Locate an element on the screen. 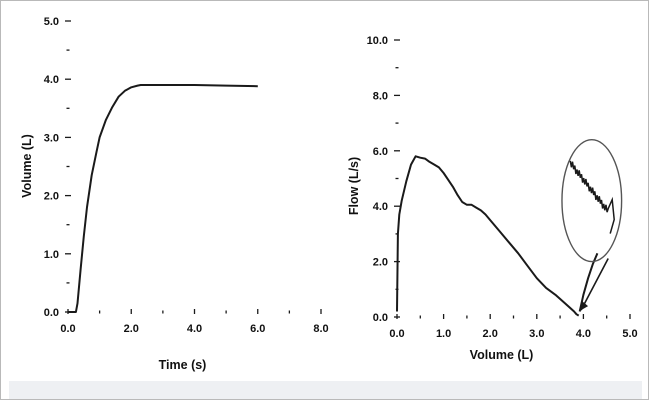 The image size is (649, 400). right-y-tick-label: 6.0 is located at coordinates (380, 152).